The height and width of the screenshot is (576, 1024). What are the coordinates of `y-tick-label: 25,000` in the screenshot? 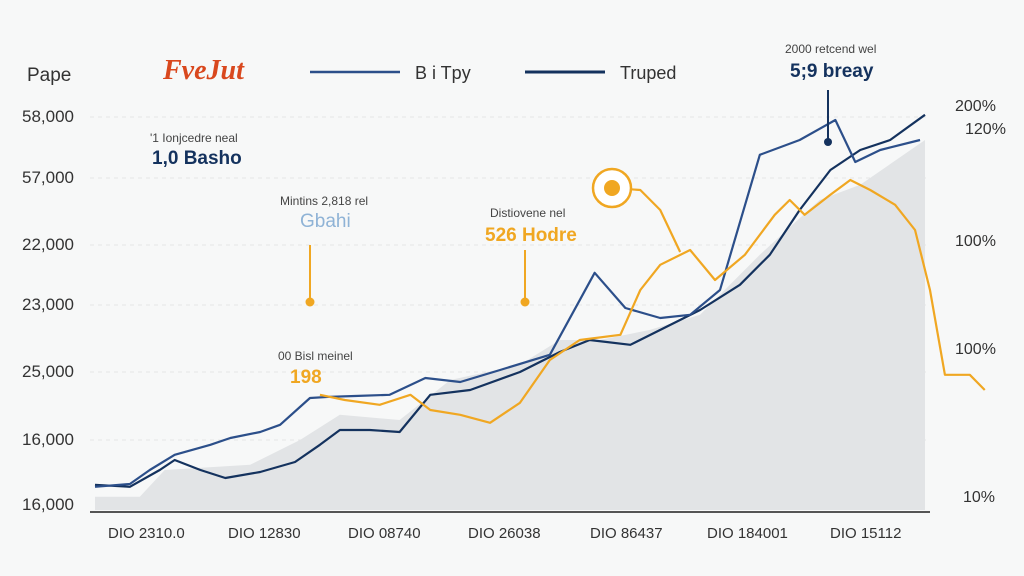 It's located at (48, 371).